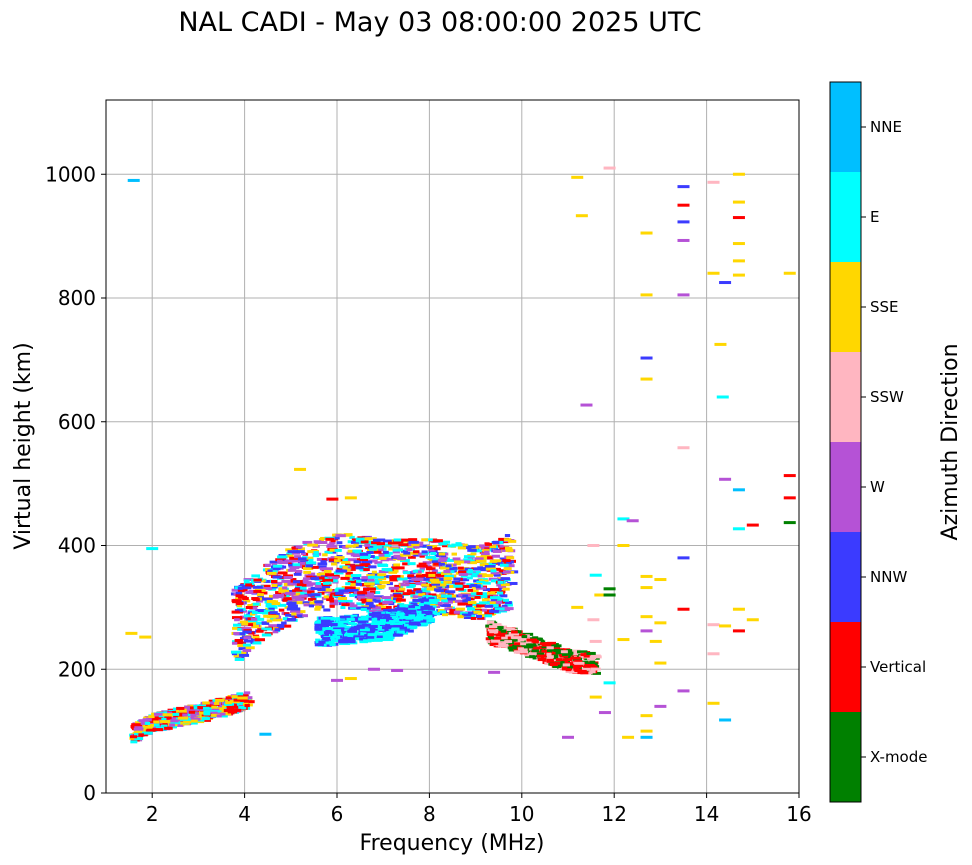 The height and width of the screenshot is (865, 972). Describe the element at coordinates (89, 793) in the screenshot. I see `y-tick-label: 0` at that location.